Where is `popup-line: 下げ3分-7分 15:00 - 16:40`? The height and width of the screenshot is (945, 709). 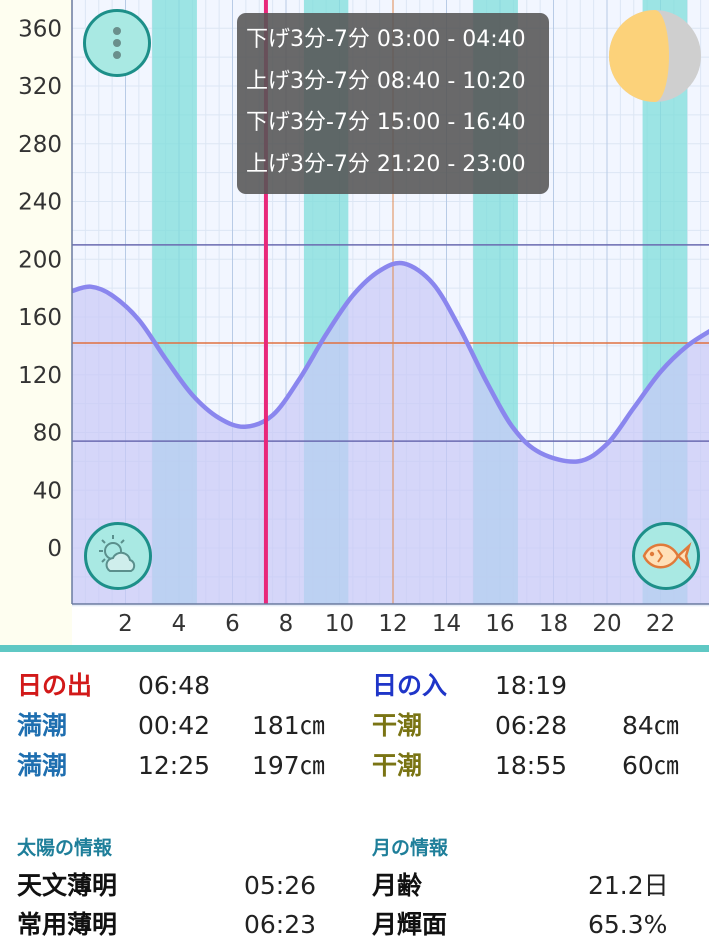
popup-line: 下げ3分-7分 15:00 - 16:40 is located at coordinates (386, 122).